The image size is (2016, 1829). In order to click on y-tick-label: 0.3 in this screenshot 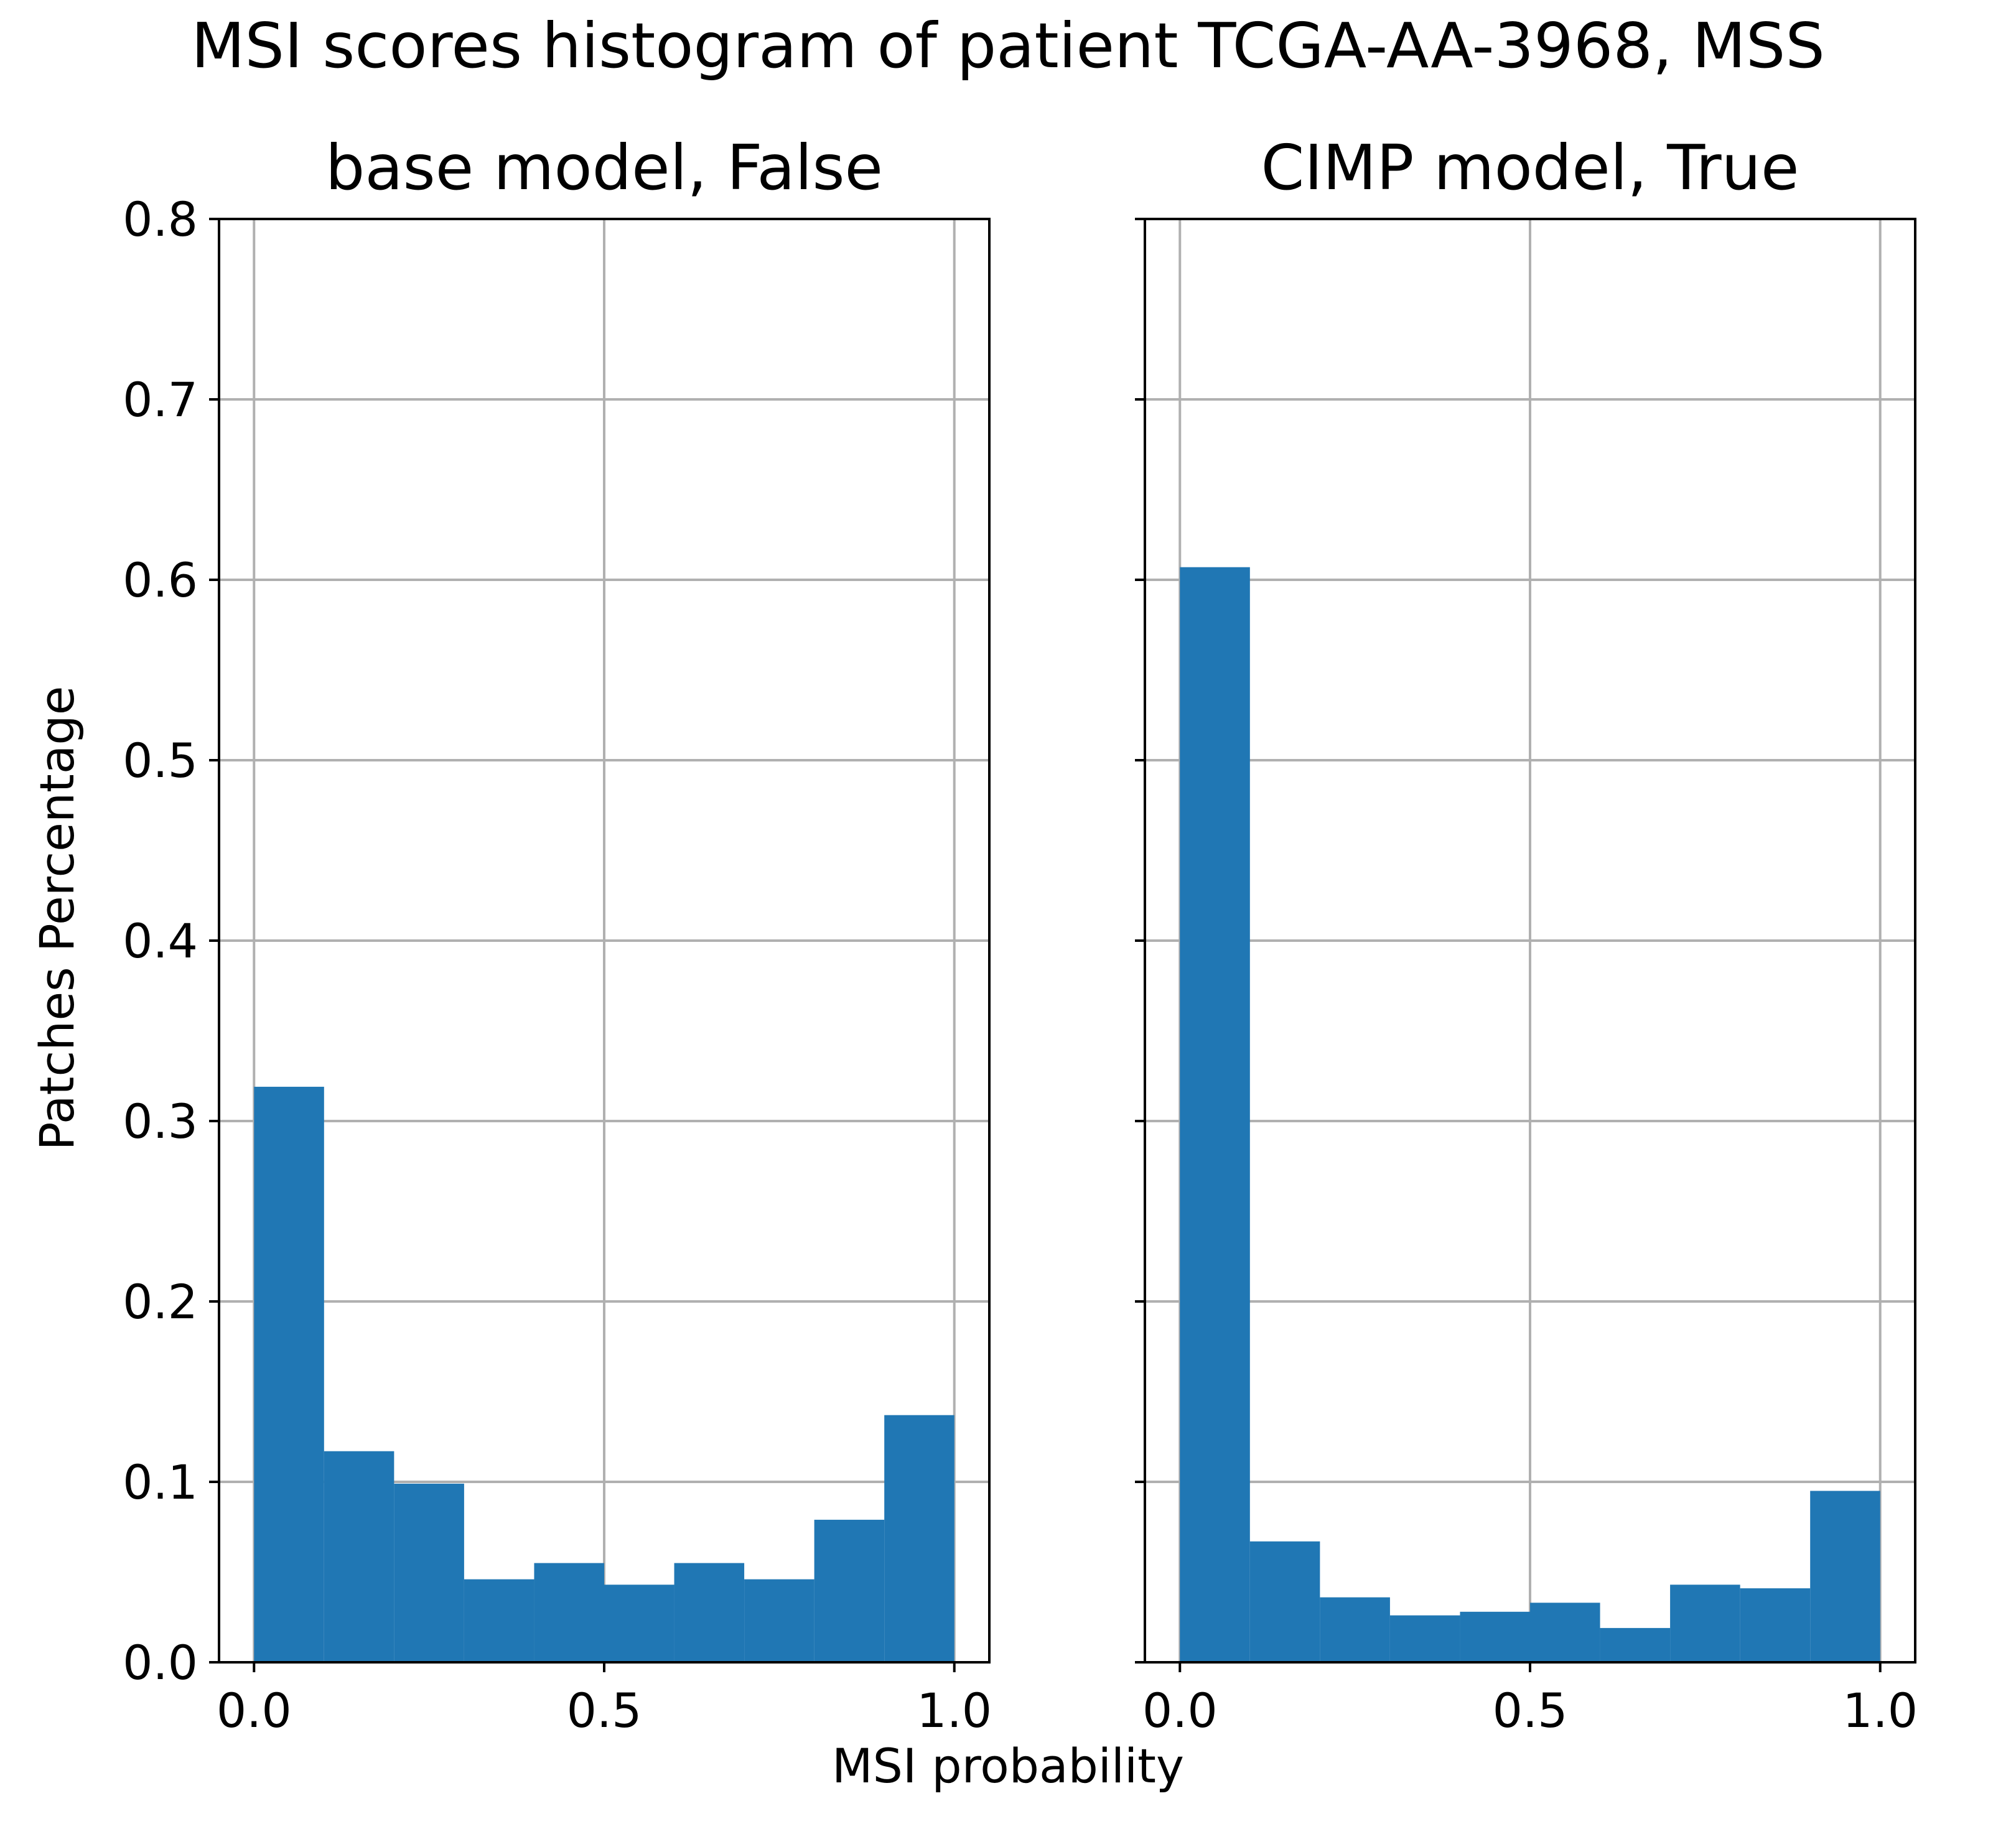, I will do `click(160, 1121)`.